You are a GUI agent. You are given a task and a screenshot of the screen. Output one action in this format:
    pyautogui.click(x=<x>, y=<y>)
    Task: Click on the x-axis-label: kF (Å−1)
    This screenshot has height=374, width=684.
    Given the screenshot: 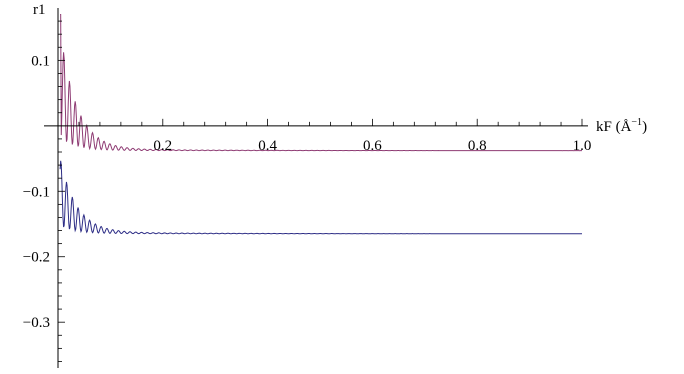 What is the action you would take?
    pyautogui.click(x=621, y=126)
    